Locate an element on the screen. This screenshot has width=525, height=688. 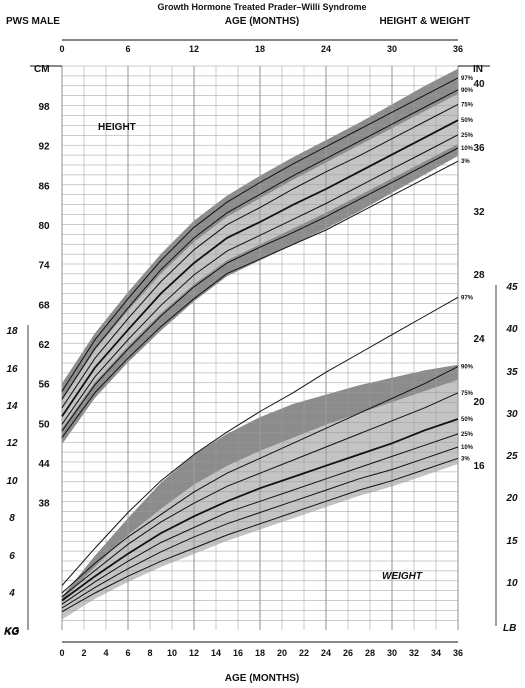
lb-tick-label: 30 is located at coordinates (512, 414).